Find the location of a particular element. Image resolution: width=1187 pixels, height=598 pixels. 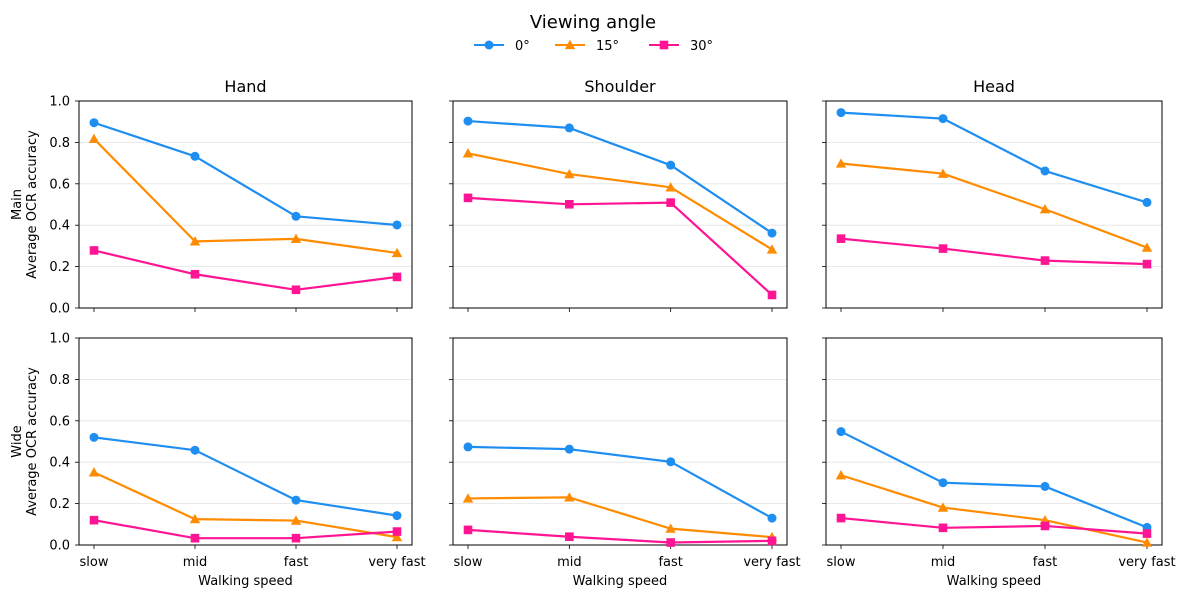

y-tick-label: 0.2 is located at coordinates (59, 504).